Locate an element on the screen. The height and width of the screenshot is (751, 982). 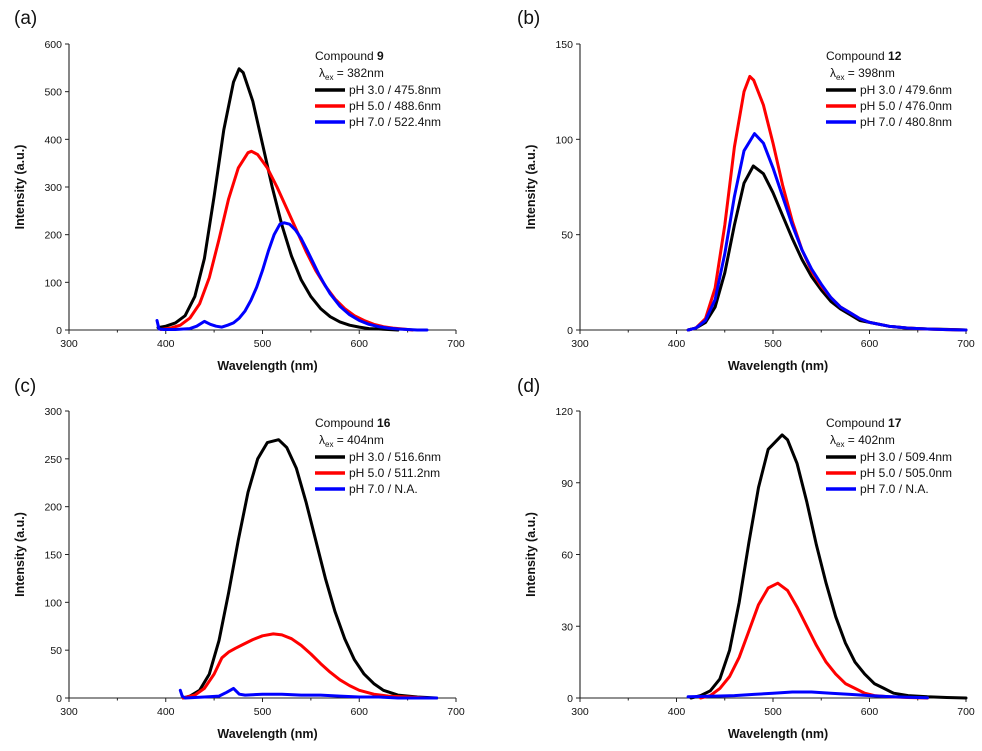
y-tick-label: 500 is located at coordinates (53, 93).